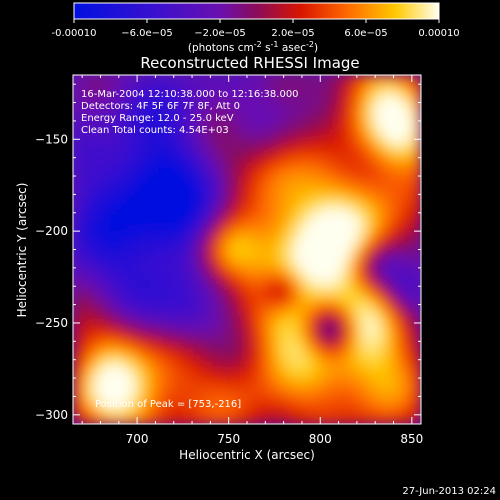  What do you see at coordinates (249, 63) in the screenshot?
I see `chart-title: Reconstructed RHESSI Image` at bounding box center [249, 63].